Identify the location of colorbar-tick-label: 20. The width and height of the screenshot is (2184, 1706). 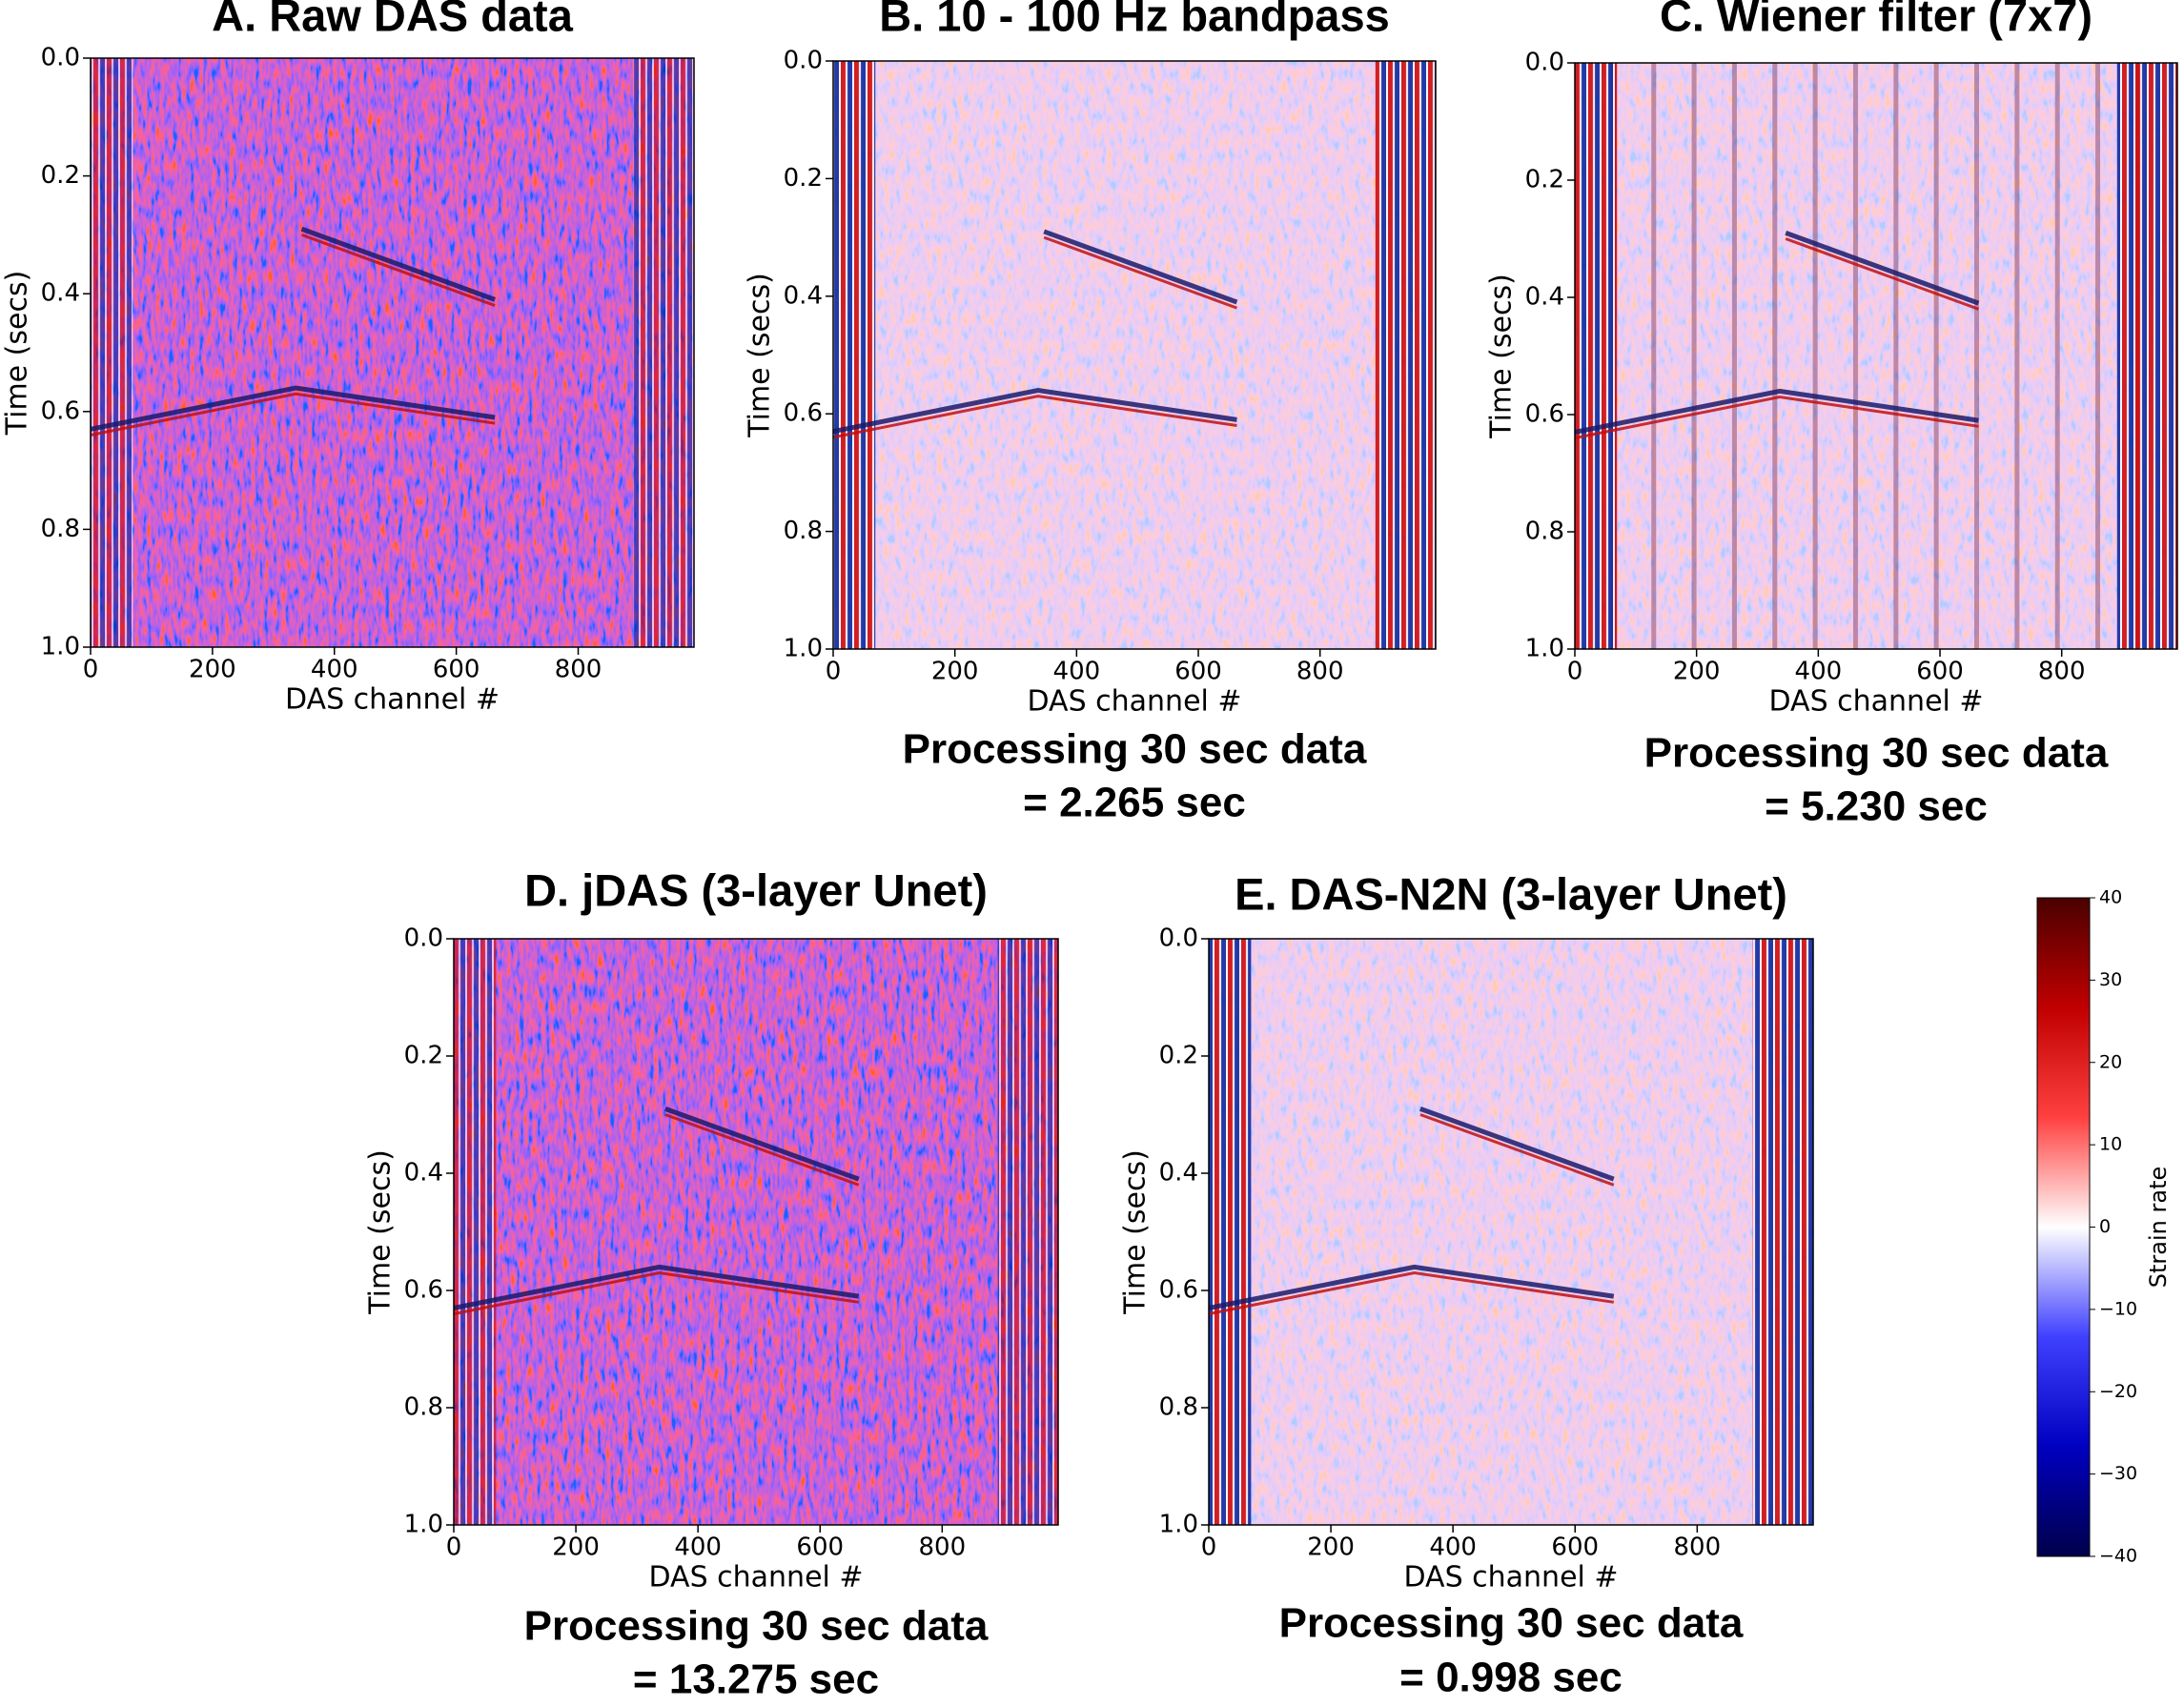
(2110, 1061).